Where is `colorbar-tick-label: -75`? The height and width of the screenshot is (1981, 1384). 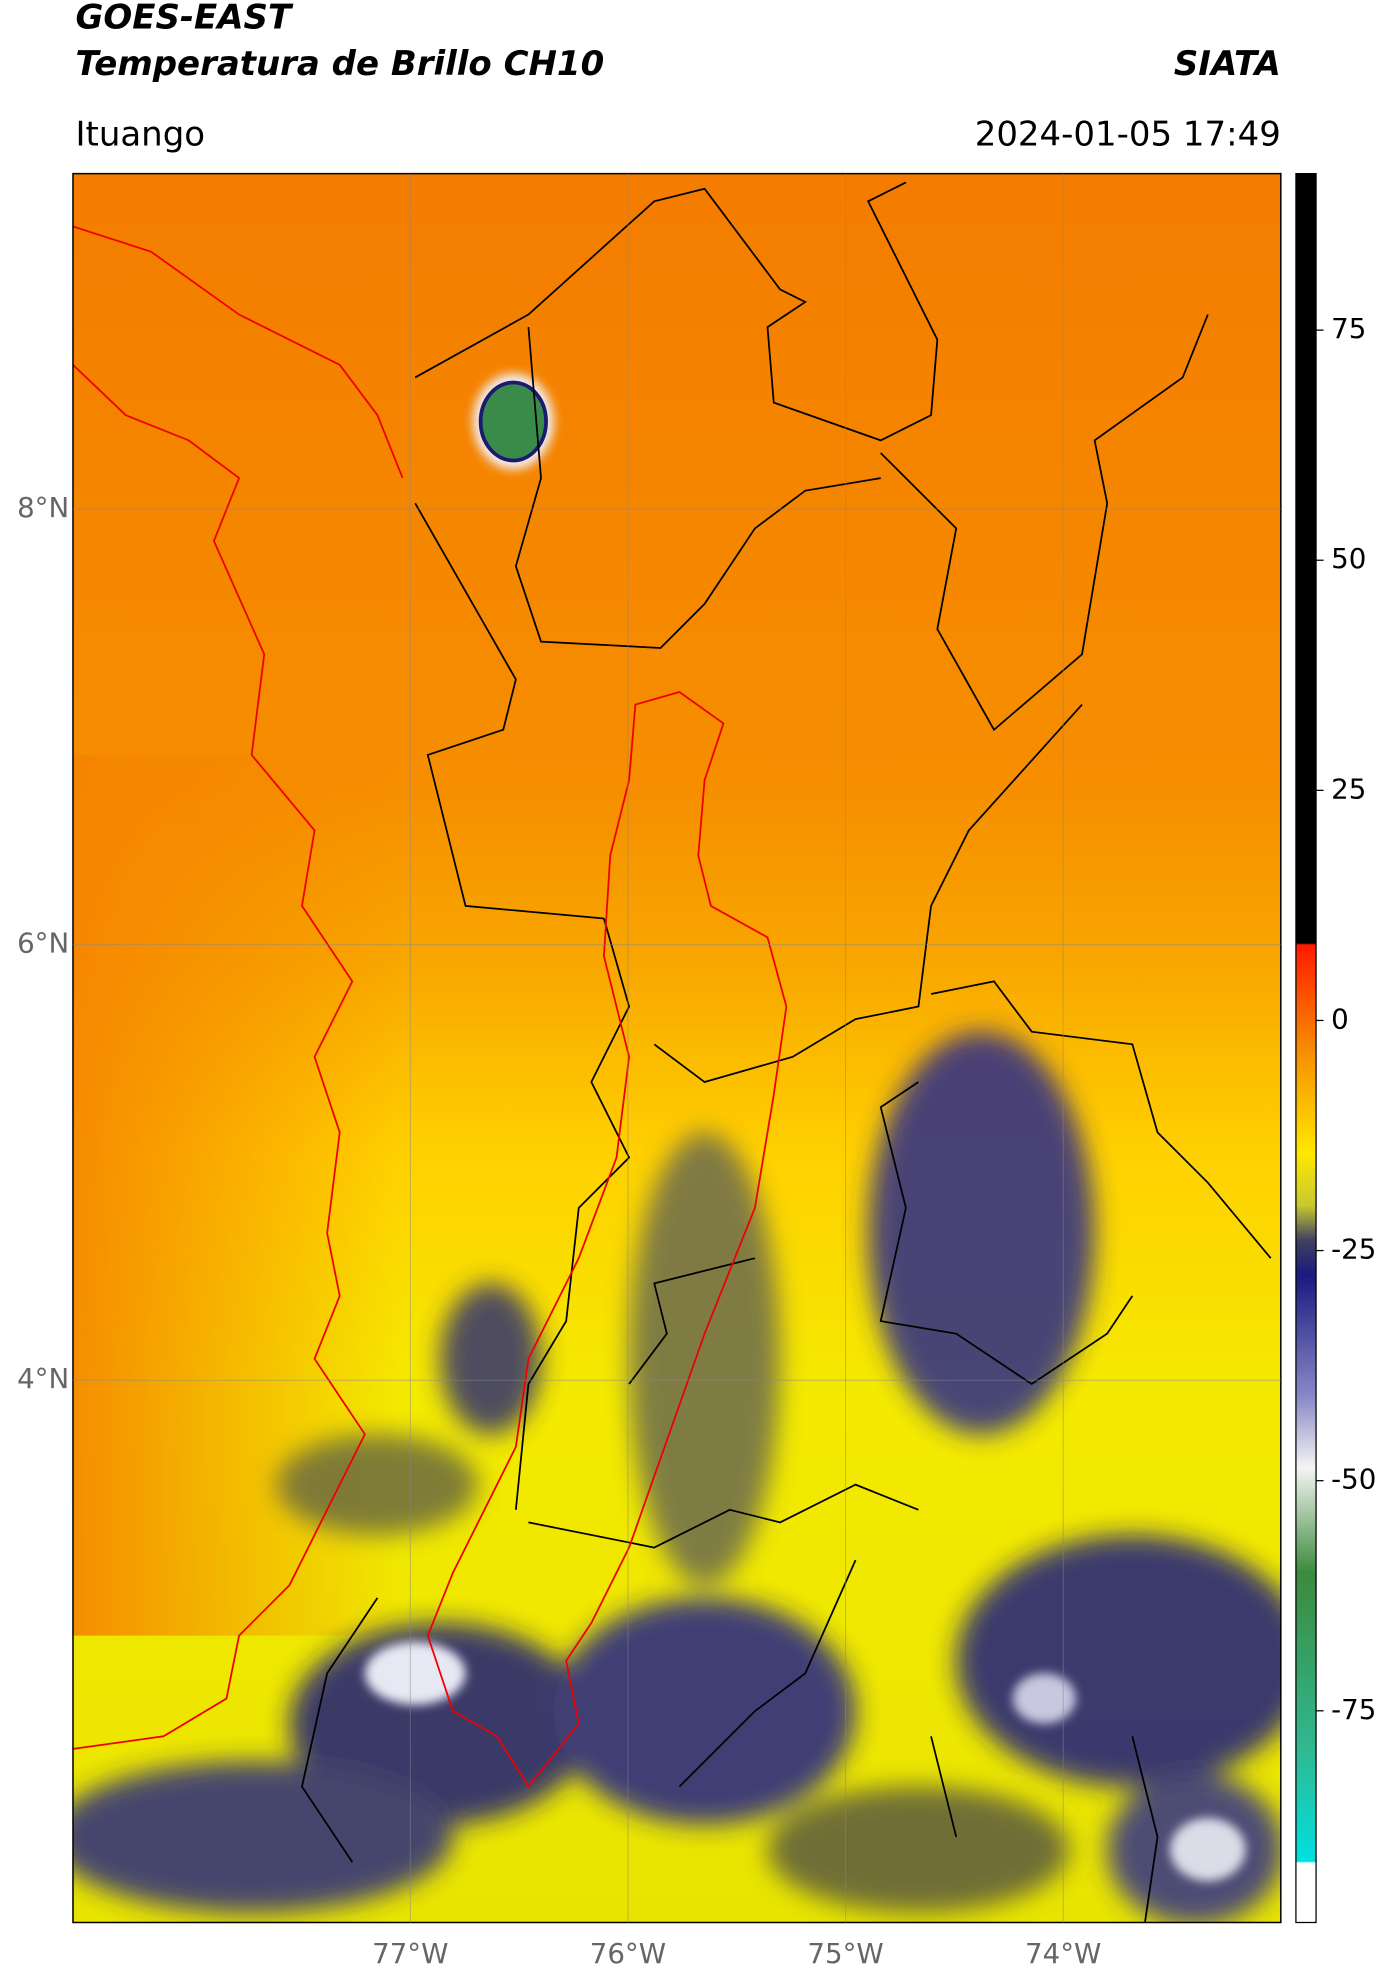
colorbar-tick-label: -75 is located at coordinates (1353, 1709).